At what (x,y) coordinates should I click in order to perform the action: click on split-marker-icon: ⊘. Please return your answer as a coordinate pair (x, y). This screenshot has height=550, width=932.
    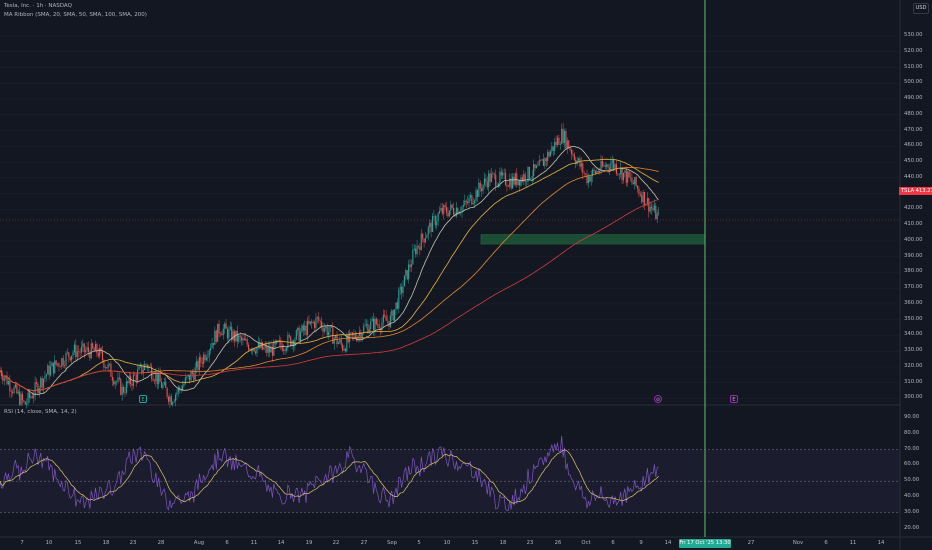
    Looking at the image, I should click on (658, 399).